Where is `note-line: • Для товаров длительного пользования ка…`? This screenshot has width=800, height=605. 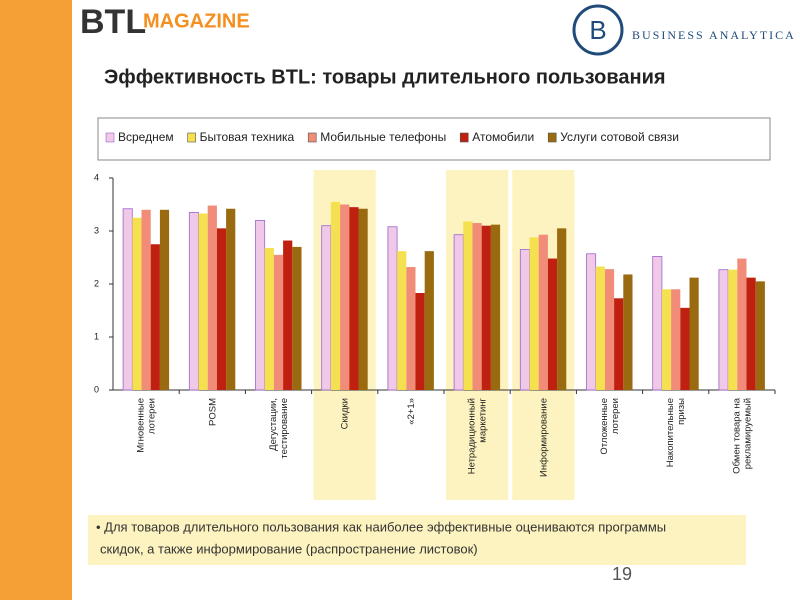 note-line: • Для товаров длительного пользования ка… is located at coordinates (381, 526).